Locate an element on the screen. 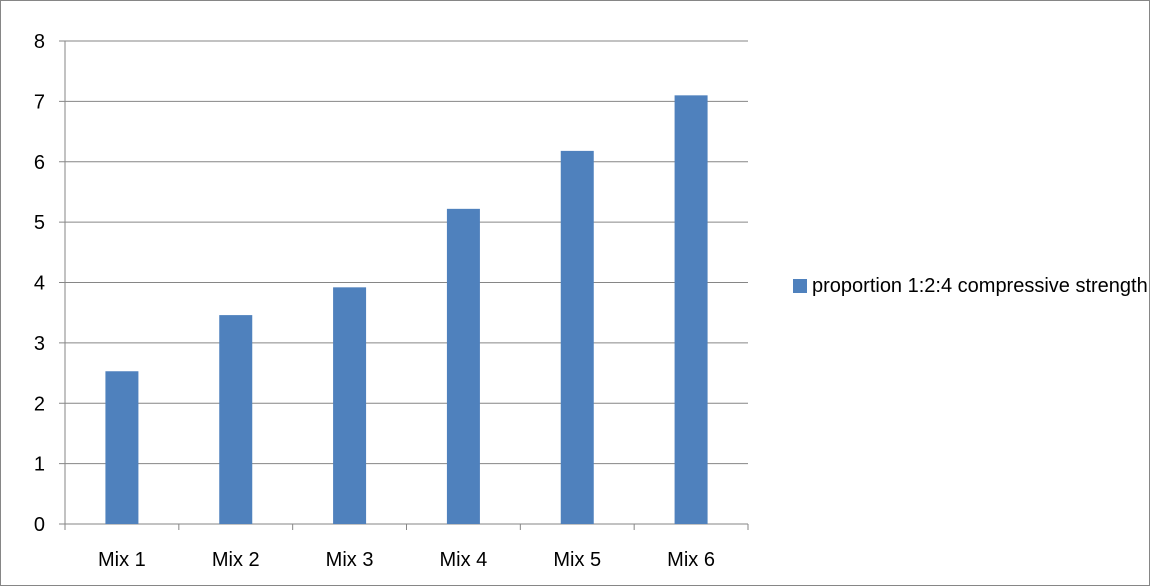  y-tick-label: 5 is located at coordinates (39, 223).